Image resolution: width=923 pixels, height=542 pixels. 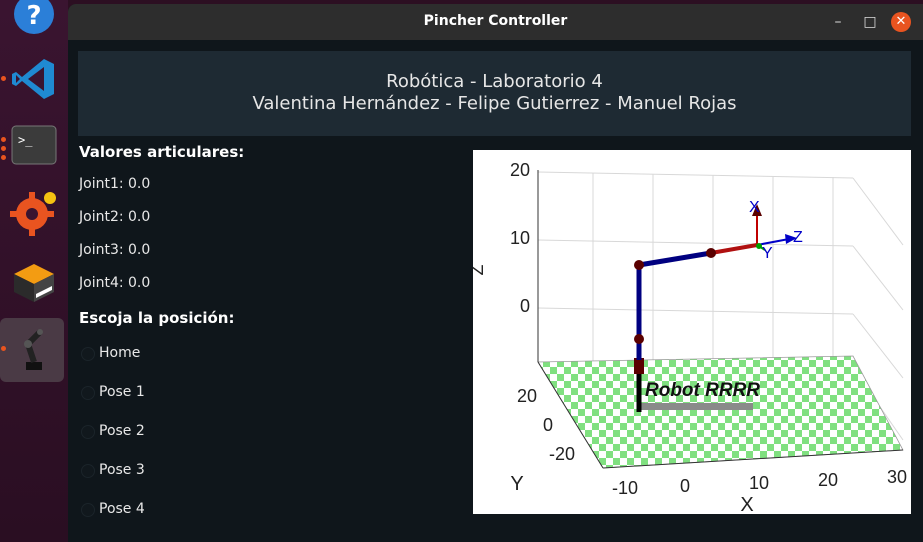 What do you see at coordinates (120, 353) in the screenshot?
I see `pose-option-label: Home` at bounding box center [120, 353].